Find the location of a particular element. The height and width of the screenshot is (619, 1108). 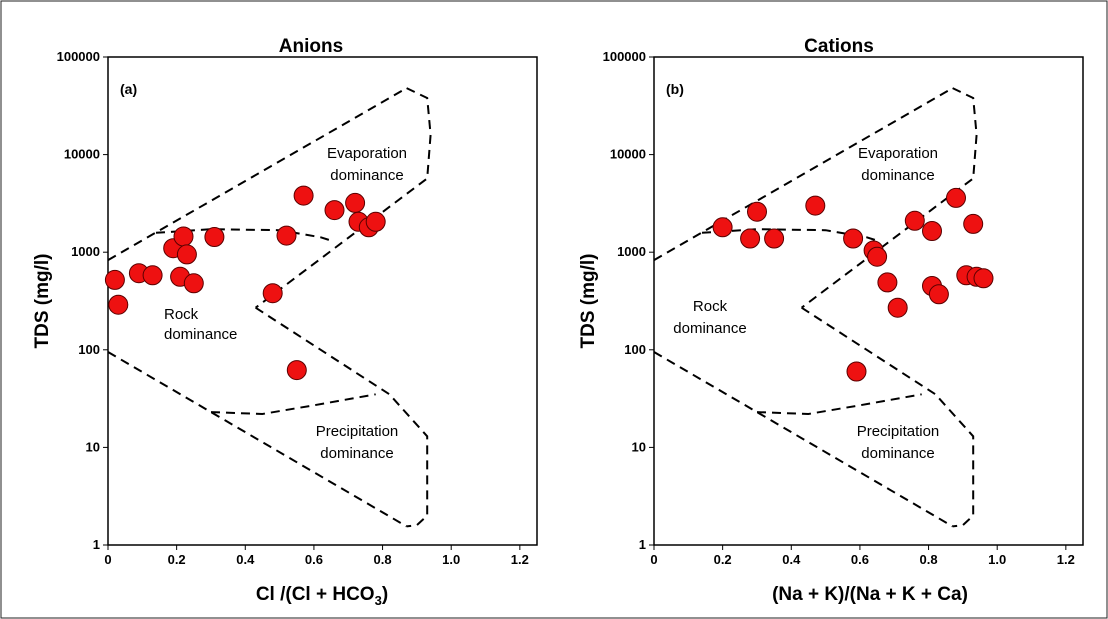

panel-title: Anions is located at coordinates (311, 46).